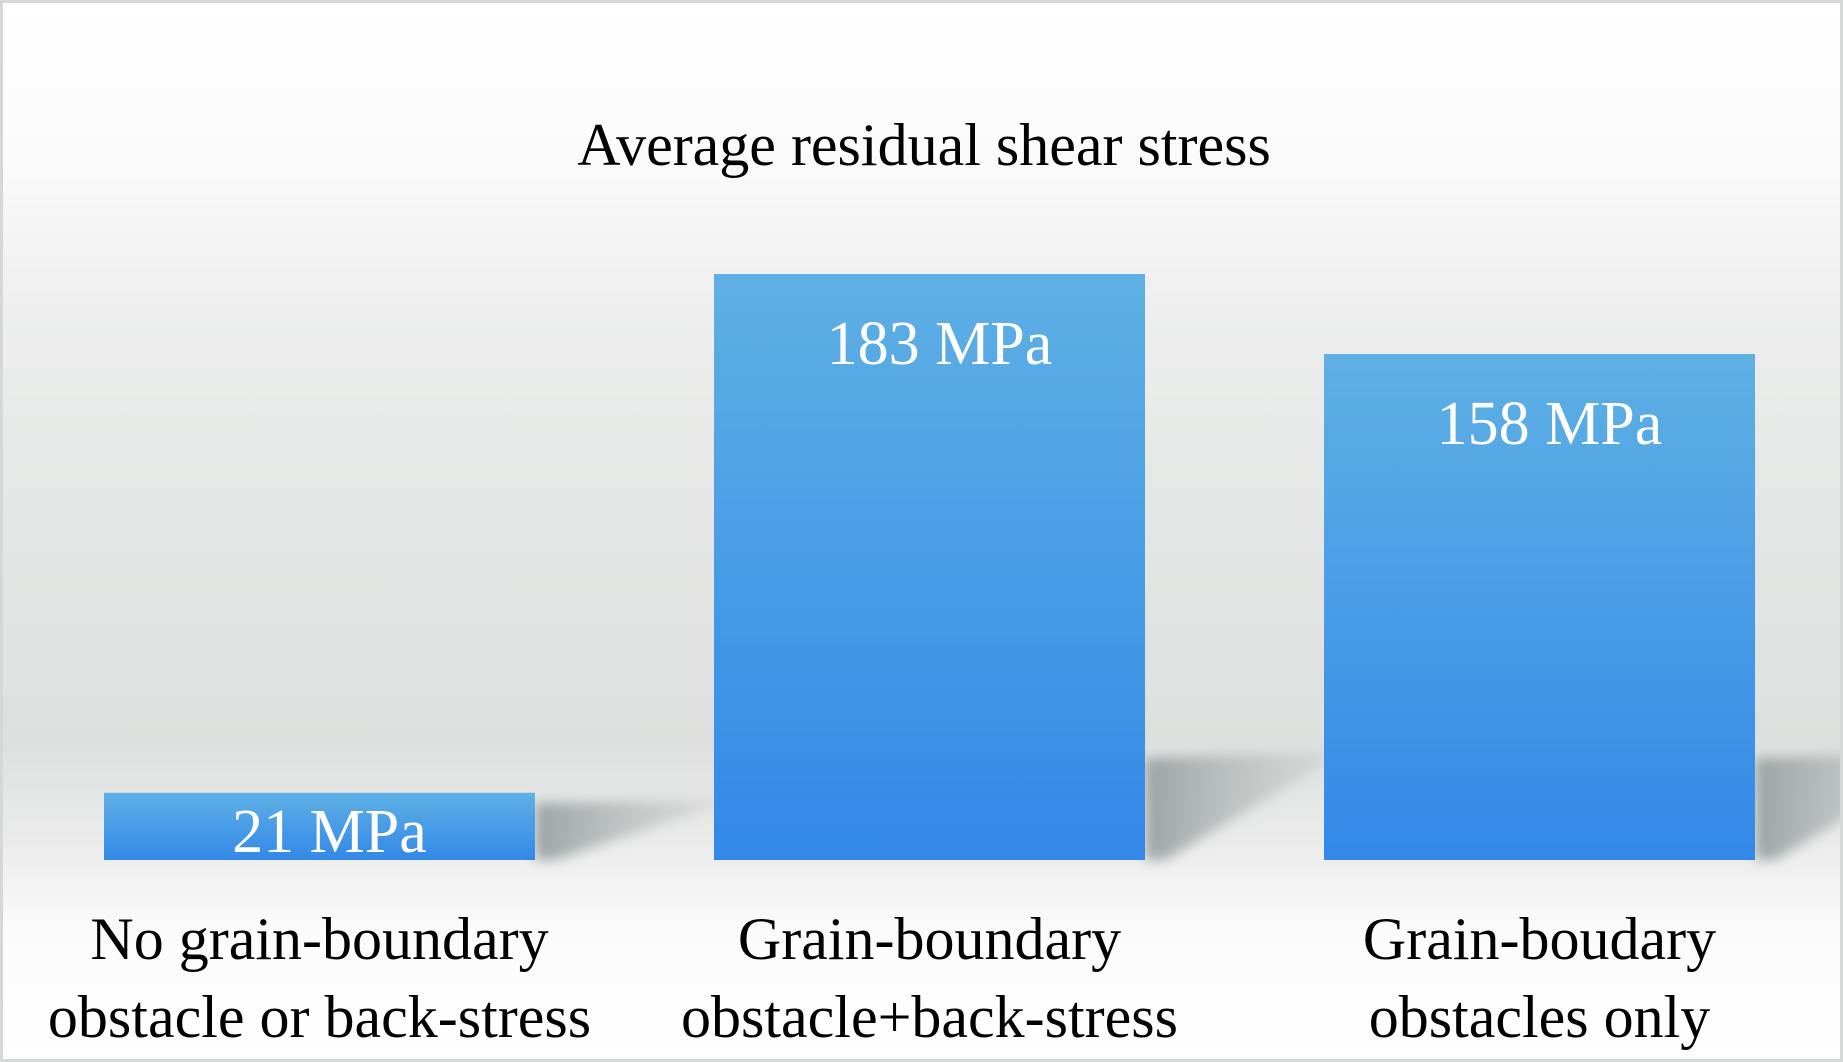 This screenshot has width=1843, height=1062. What do you see at coordinates (1540, 1017) in the screenshot?
I see `tick-label-3-line-2: obstacles only` at bounding box center [1540, 1017].